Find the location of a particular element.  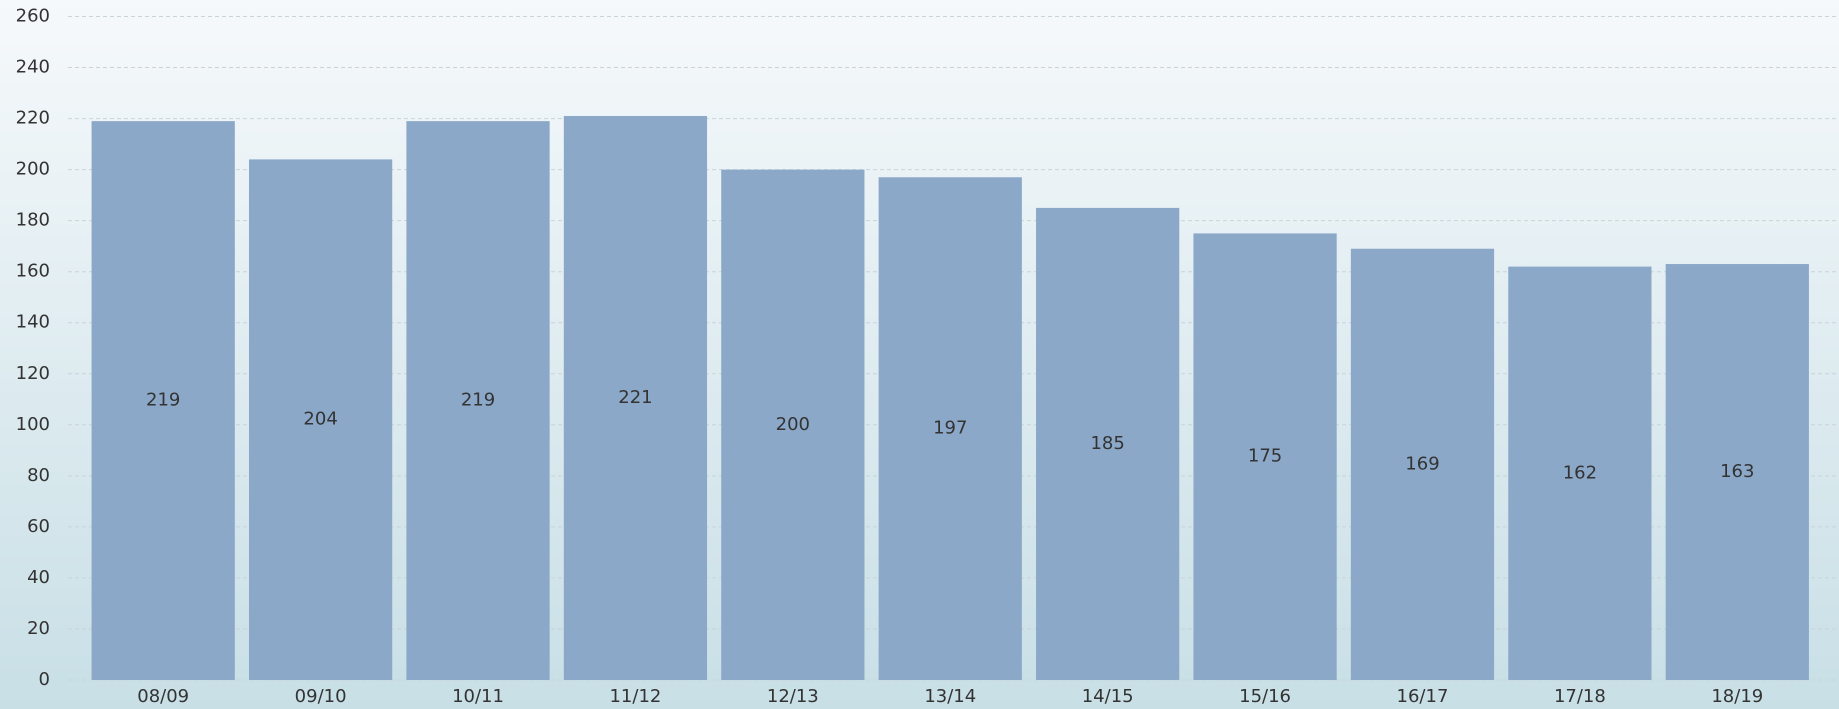

x-tick-label: 15/16 is located at coordinates (1265, 696).